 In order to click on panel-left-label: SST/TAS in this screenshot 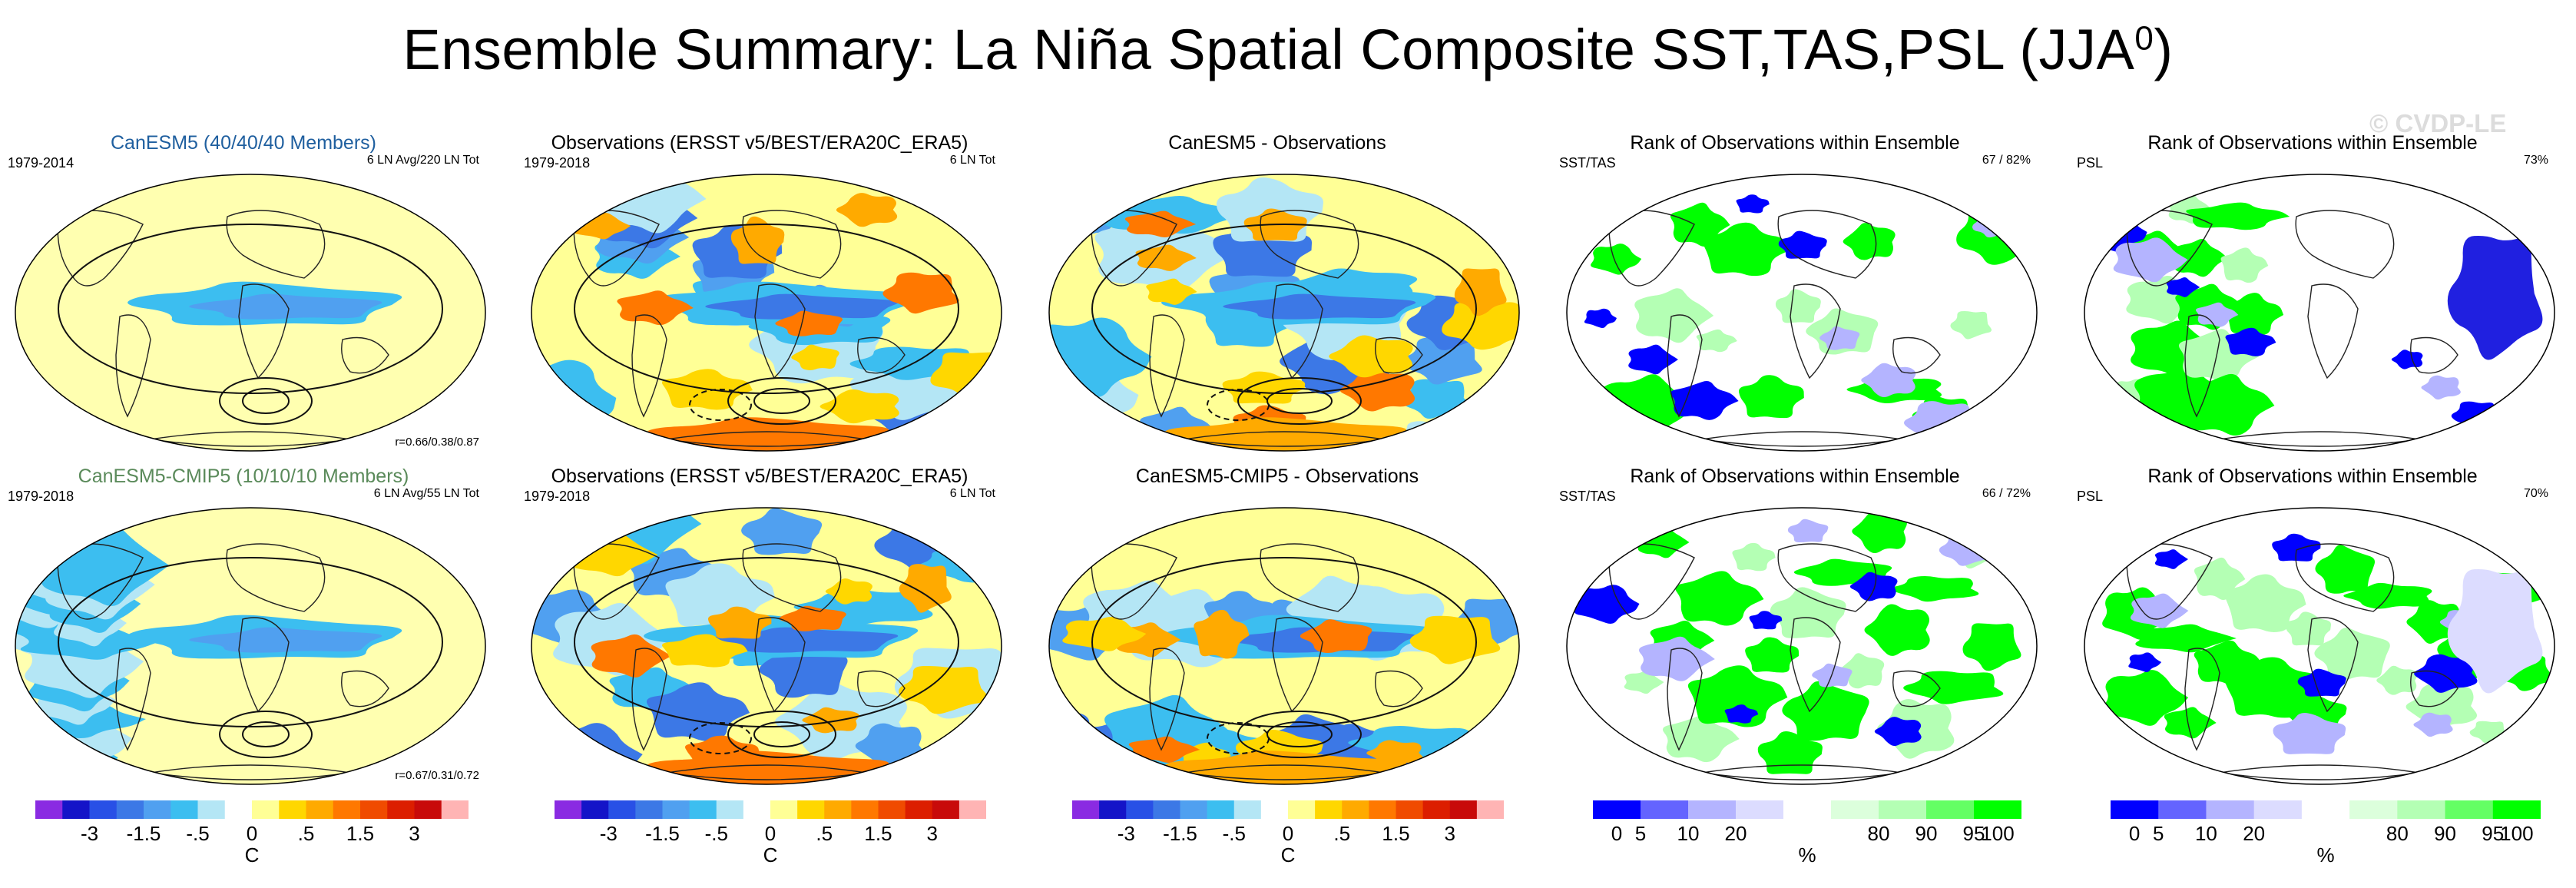, I will do `click(1588, 163)`.